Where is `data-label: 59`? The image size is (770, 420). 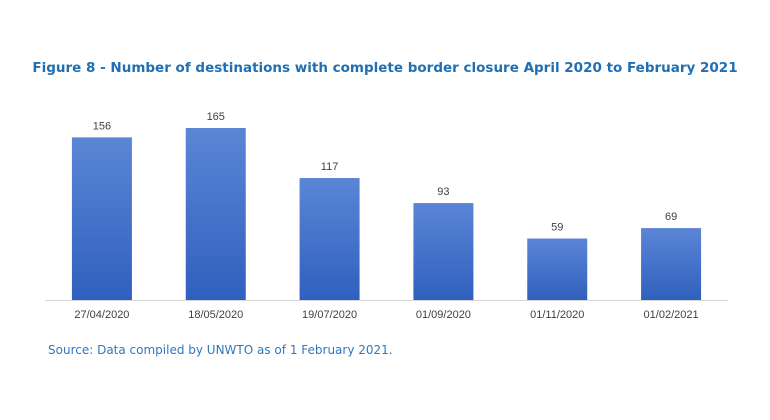 data-label: 59 is located at coordinates (557, 227).